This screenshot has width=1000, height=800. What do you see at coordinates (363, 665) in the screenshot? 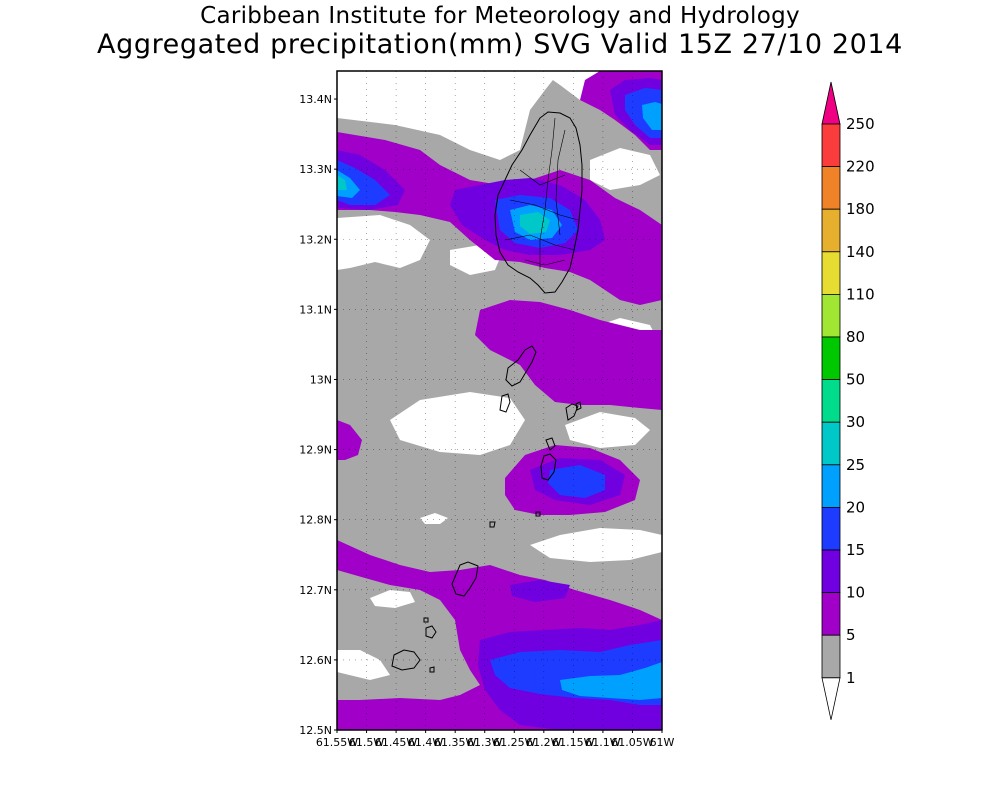
I see `dry-area-southwest-coast` at bounding box center [363, 665].